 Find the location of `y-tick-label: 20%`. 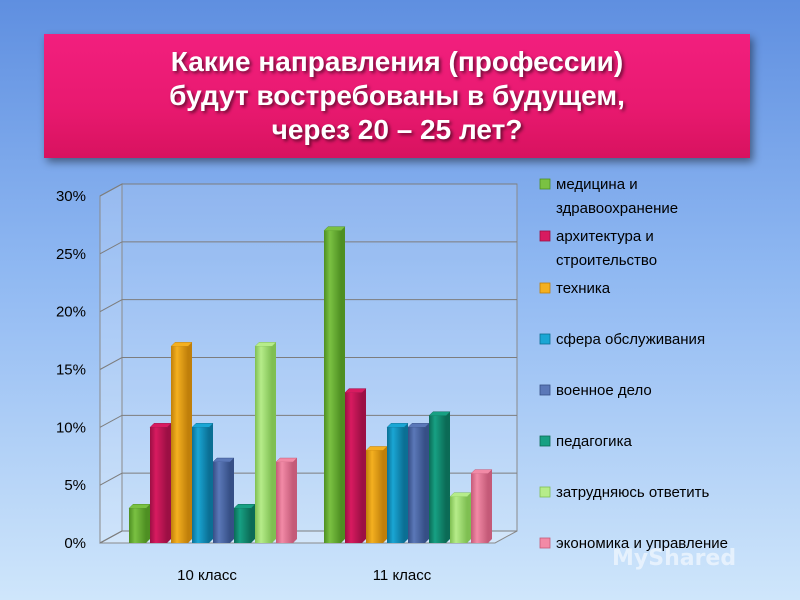

y-tick-label: 20% is located at coordinates (71, 312).